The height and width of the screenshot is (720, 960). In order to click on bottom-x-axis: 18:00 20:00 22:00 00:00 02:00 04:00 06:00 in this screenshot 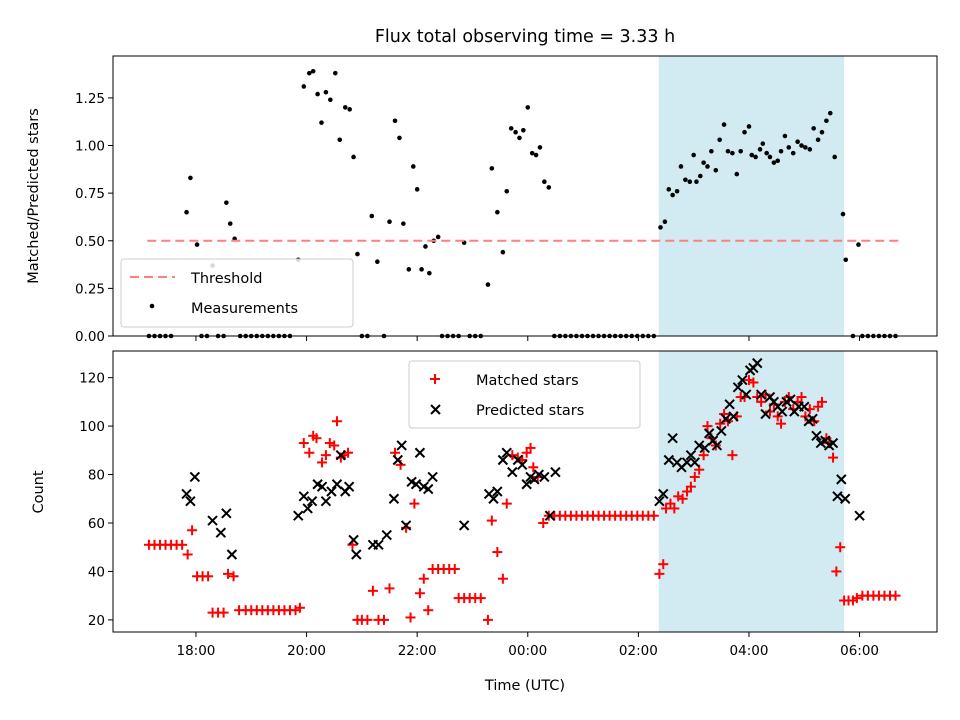, I will do `click(527, 645)`.